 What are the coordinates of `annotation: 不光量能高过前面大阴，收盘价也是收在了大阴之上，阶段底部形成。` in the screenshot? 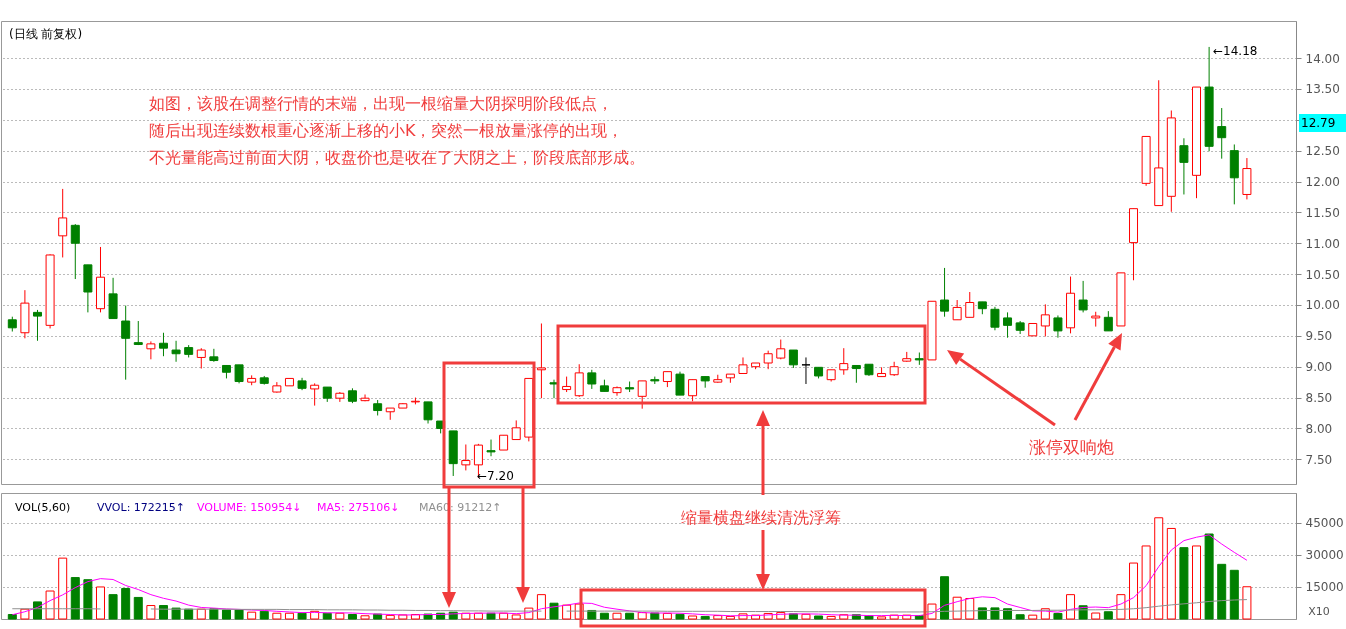 It's located at (397, 157).